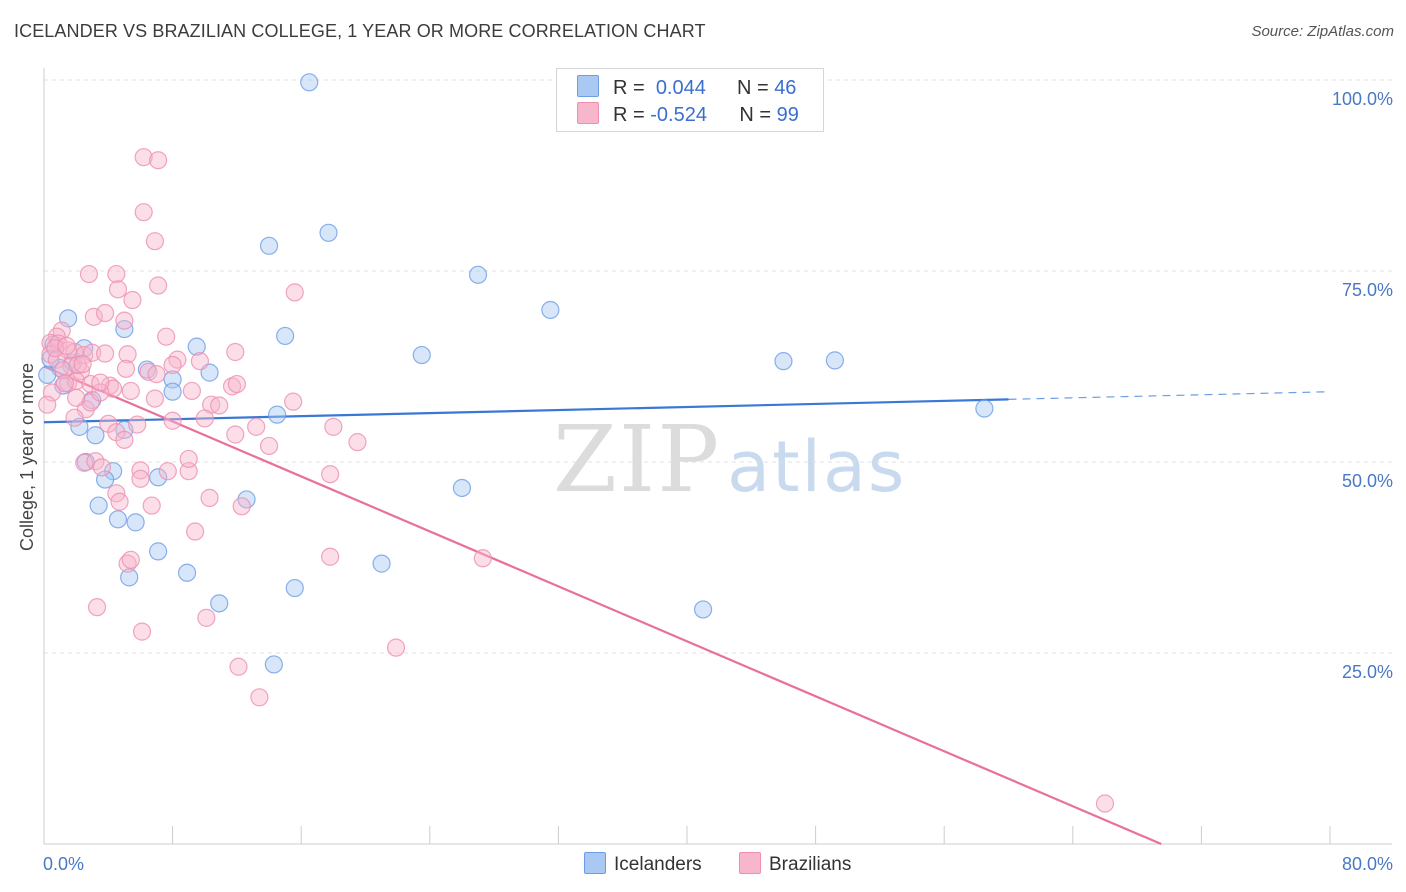  I want to click on watermark-atlas: atlas, so click(817, 467).